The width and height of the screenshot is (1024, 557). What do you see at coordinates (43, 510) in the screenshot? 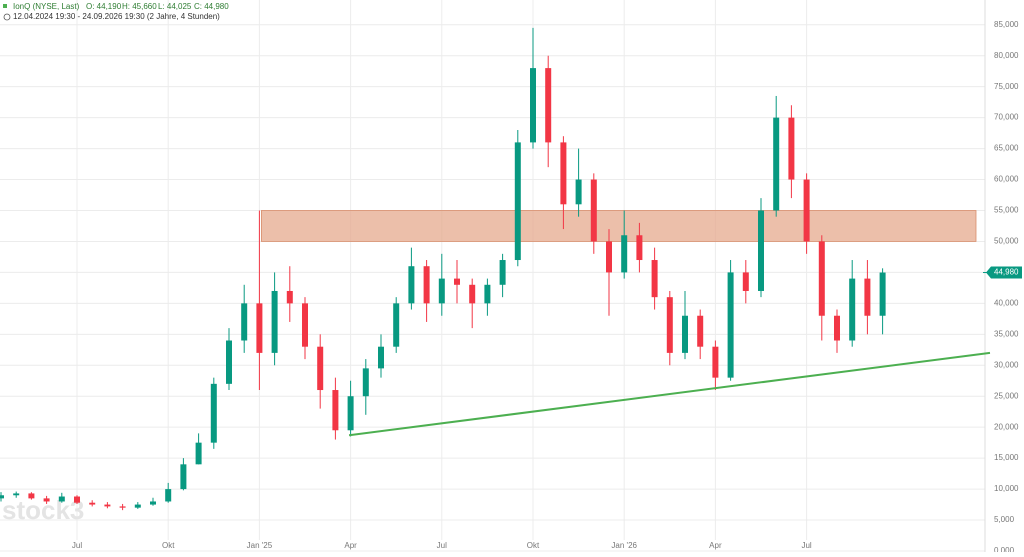
I see `watermark: stock3` at bounding box center [43, 510].